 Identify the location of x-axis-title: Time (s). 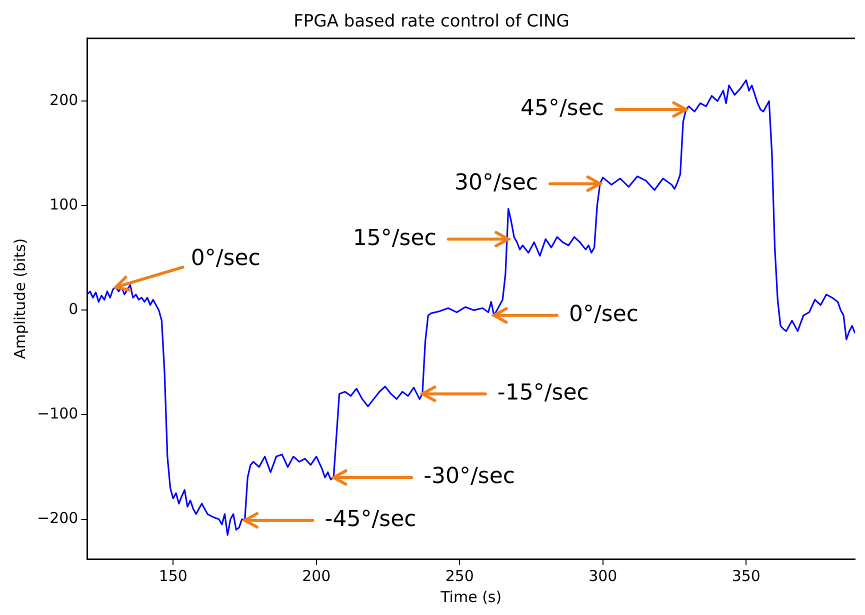
(471, 597).